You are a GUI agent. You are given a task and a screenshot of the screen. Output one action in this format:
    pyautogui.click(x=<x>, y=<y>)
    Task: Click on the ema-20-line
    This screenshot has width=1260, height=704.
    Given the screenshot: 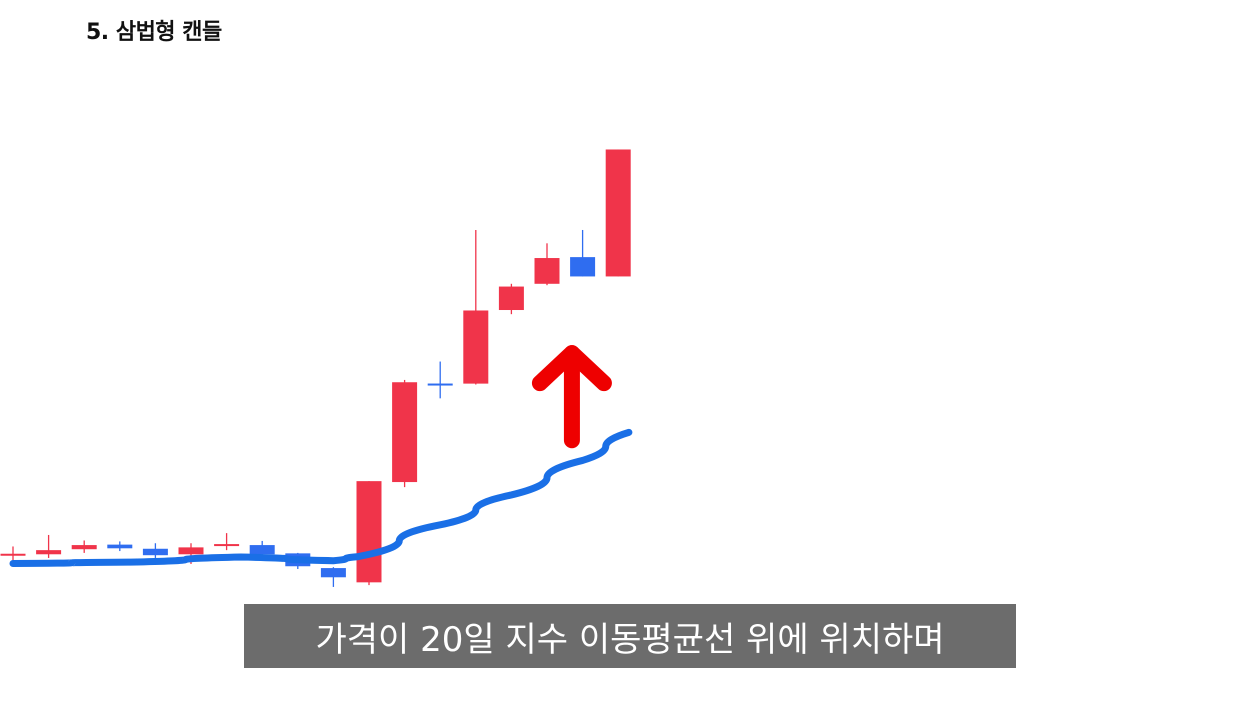 What is the action you would take?
    pyautogui.click(x=321, y=497)
    